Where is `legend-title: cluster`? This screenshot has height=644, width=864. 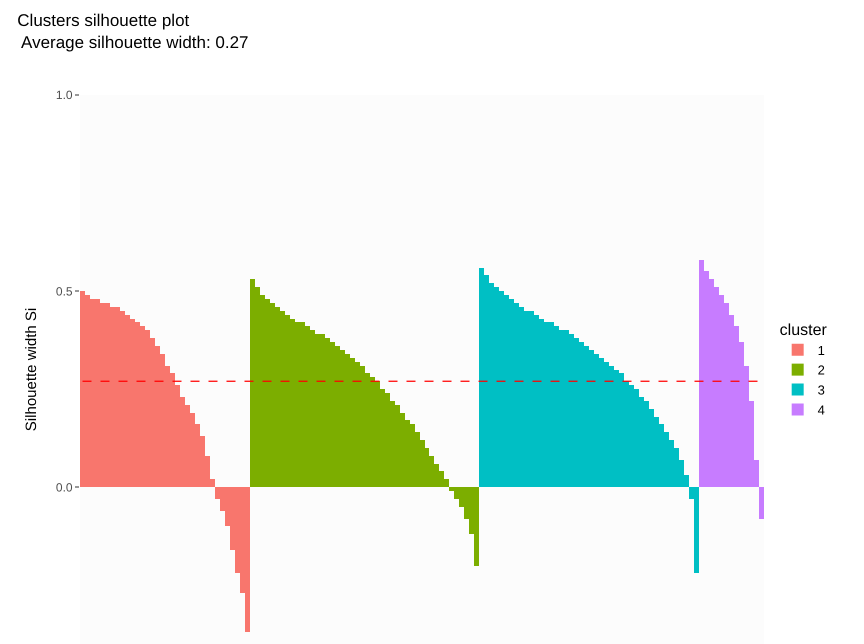
legend-title: cluster is located at coordinates (804, 330).